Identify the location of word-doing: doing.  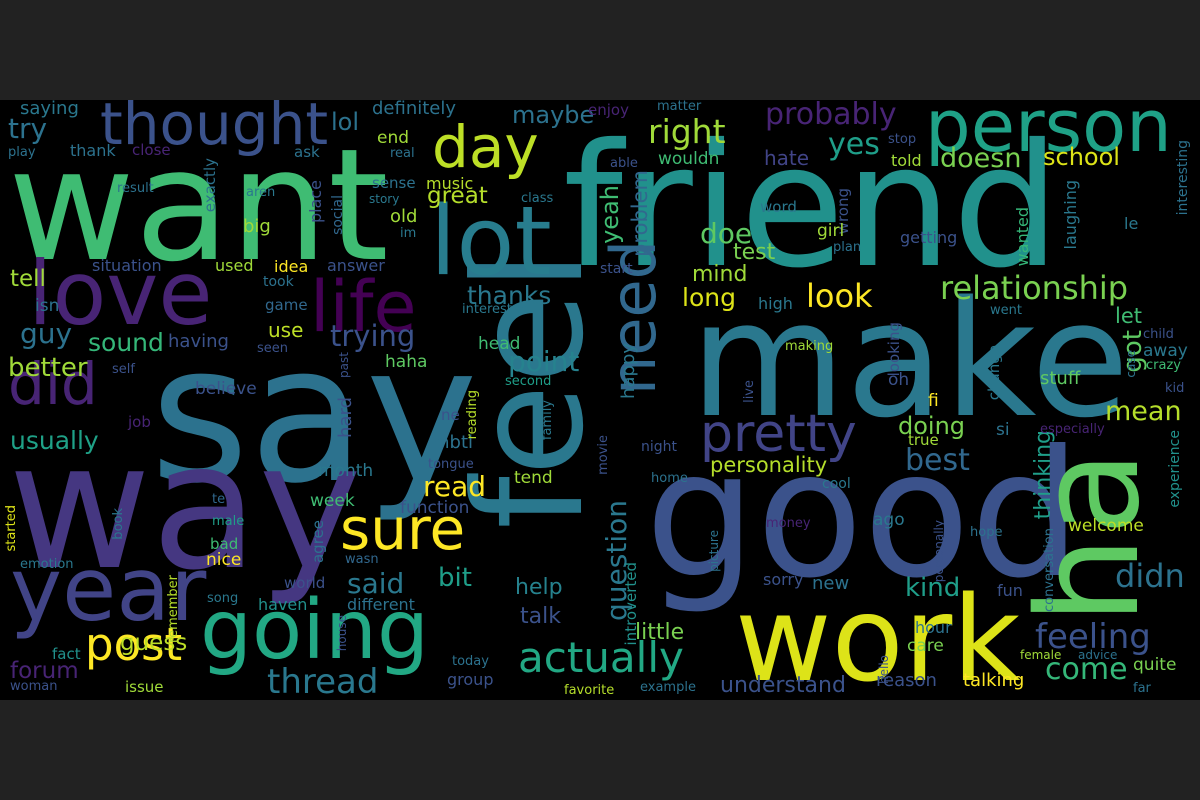
(932, 426).